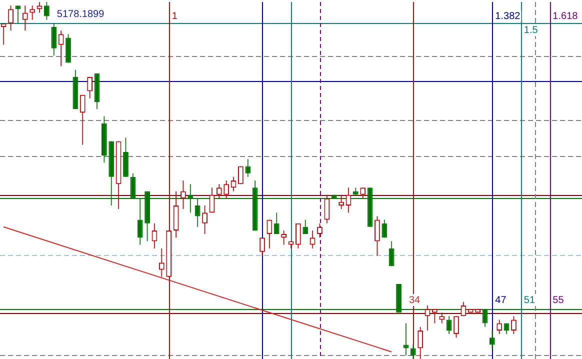 This screenshot has height=359, width=582. Describe the element at coordinates (531, 30) in the screenshot. I see `annotation: 1.5` at that location.